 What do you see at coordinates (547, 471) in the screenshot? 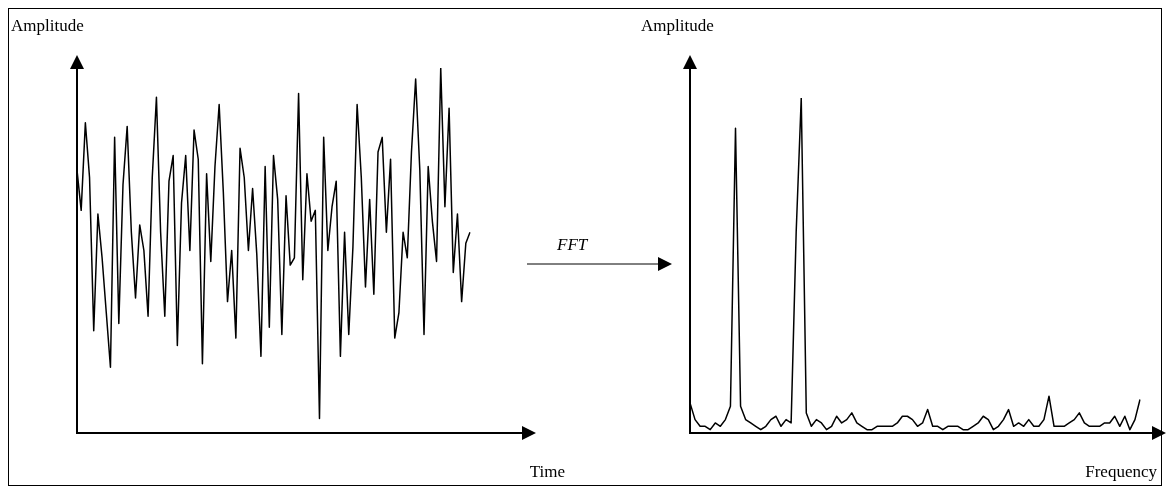
I see `x-axis-title: Time` at bounding box center [547, 471].